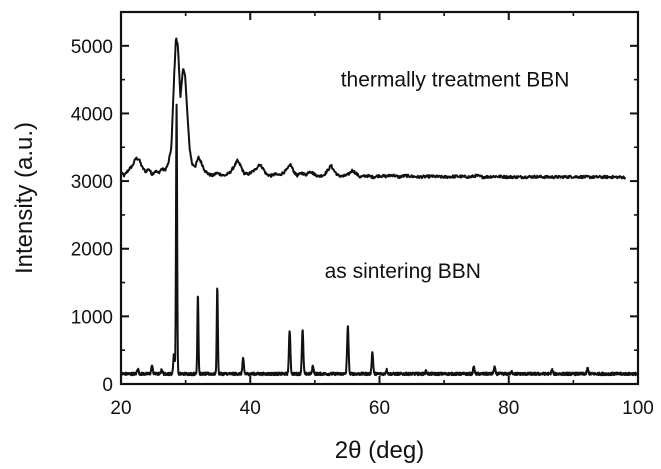  I want to click on x-tick-label: 100, so click(638, 408).